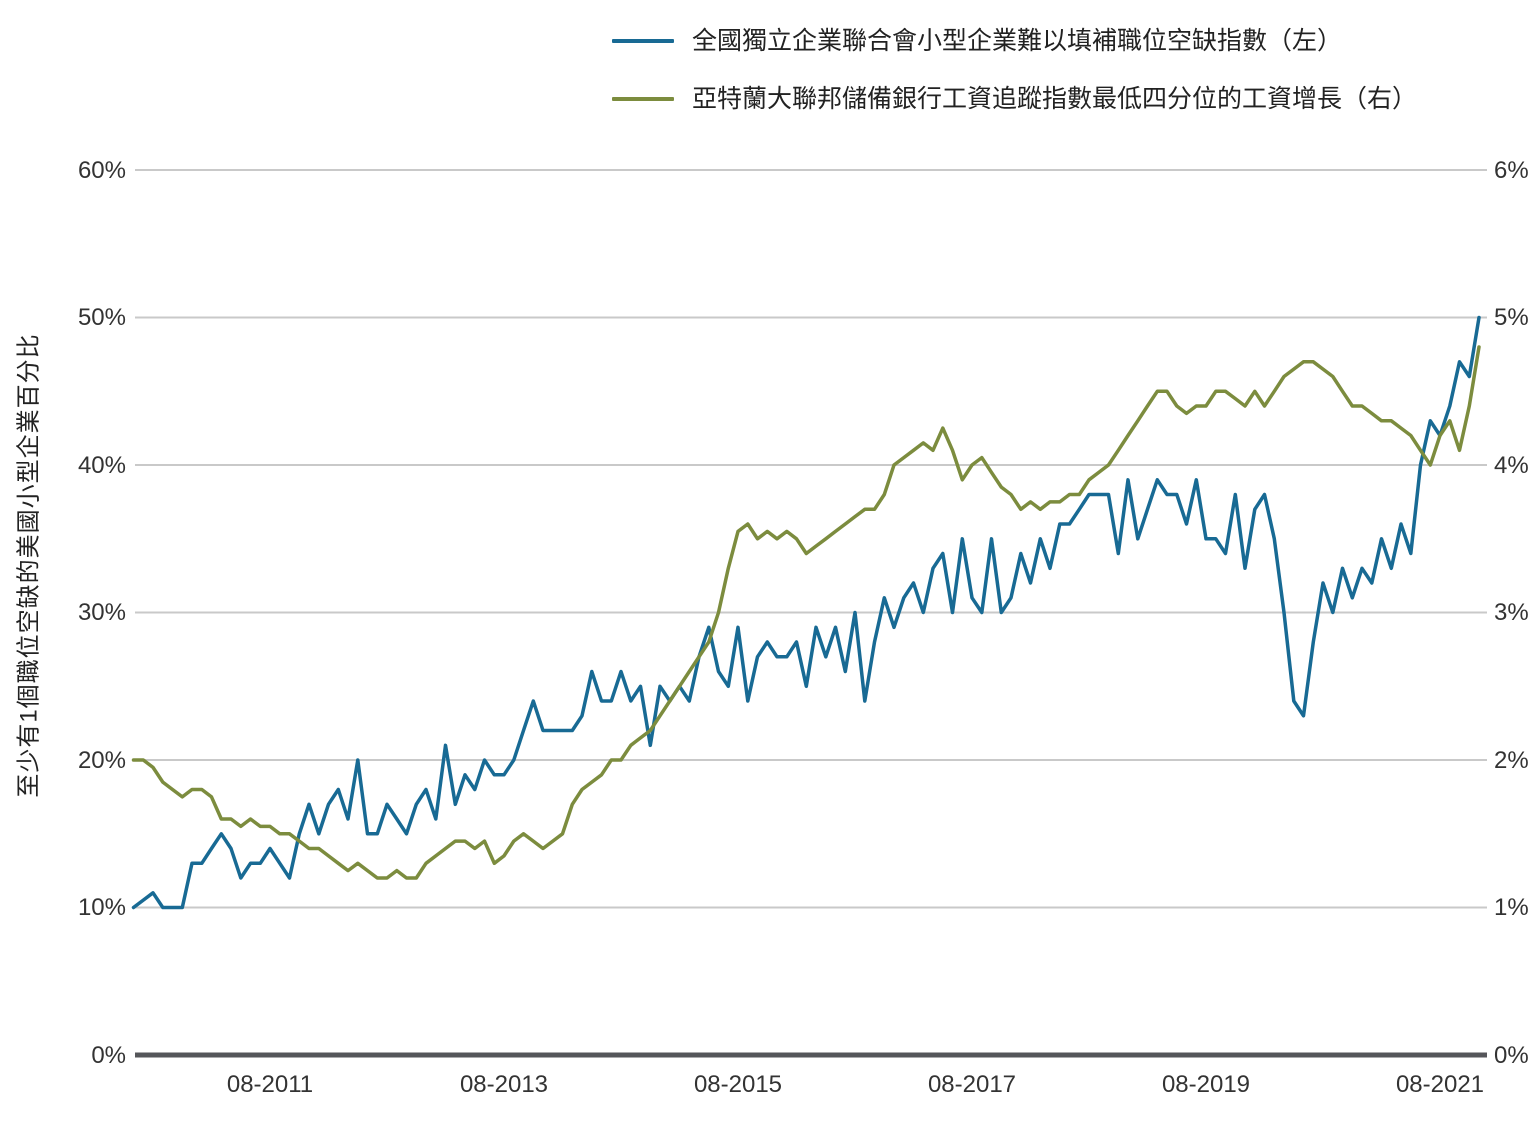 This screenshot has height=1130, width=1533. I want to click on legend-label-nfib: 全國獨立企業聯合會小型企業難以填補職位空缺指數（左）, so click(1017, 41).